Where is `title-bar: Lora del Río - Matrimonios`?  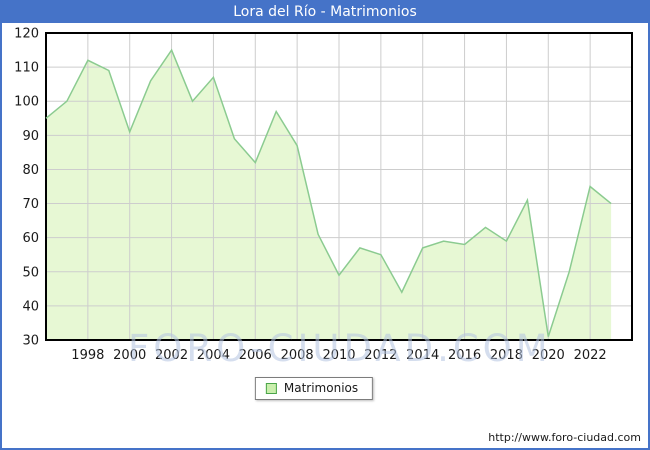 title-bar: Lora del Río - Matrimonios is located at coordinates (325, 12).